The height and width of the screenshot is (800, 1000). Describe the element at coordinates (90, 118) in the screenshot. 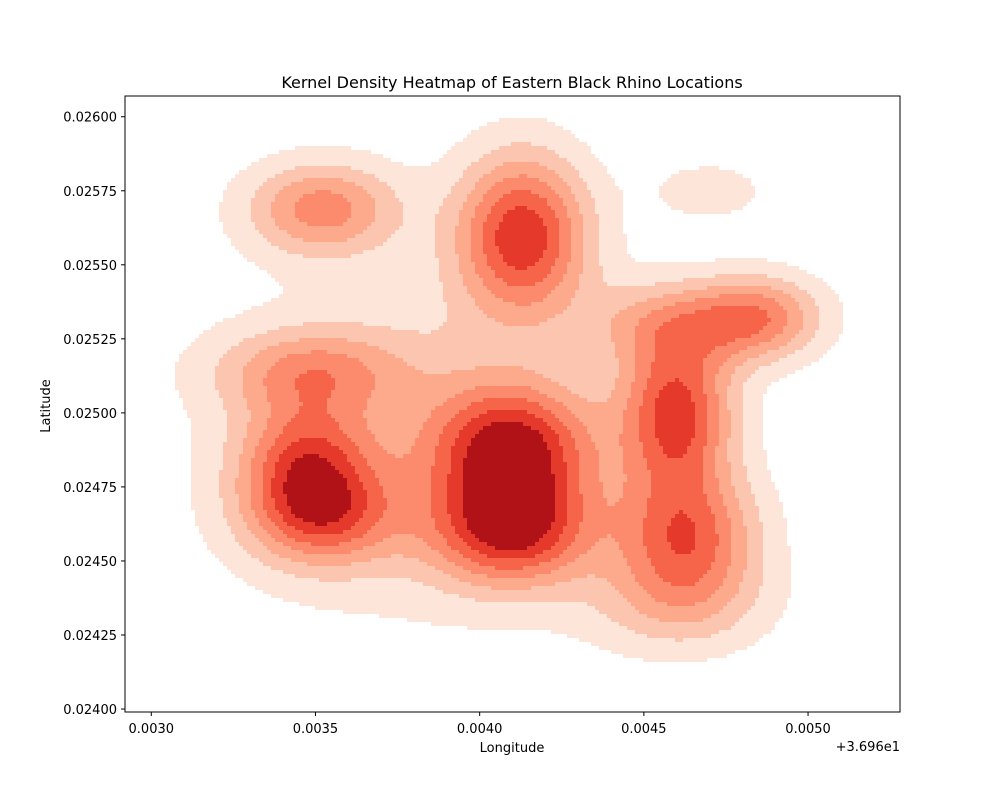

I see `y-tick-label: 0.02600` at that location.